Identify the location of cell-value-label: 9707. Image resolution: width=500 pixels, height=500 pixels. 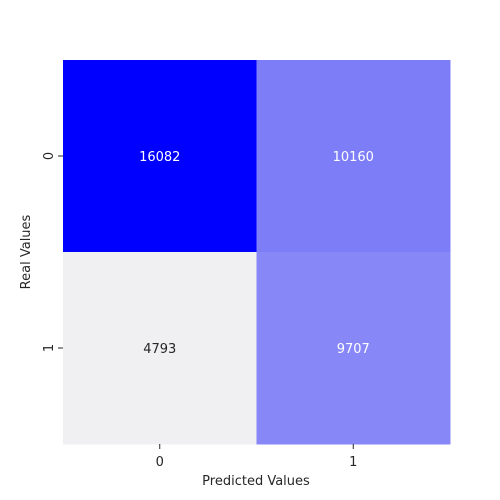
(353, 349).